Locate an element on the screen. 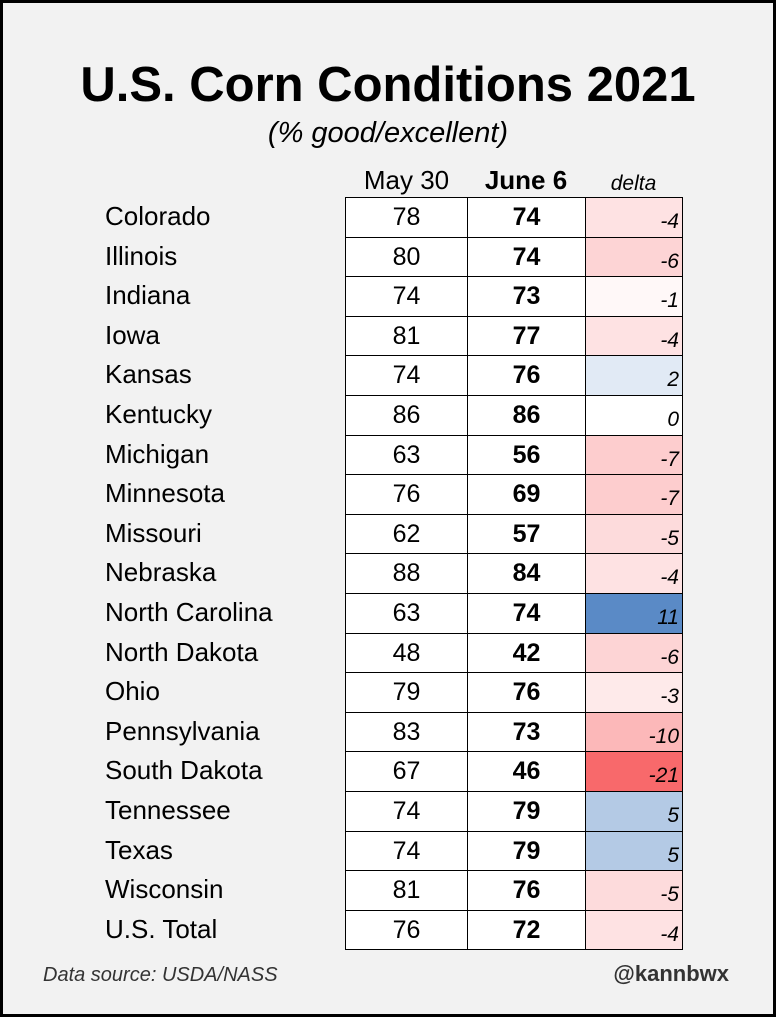 The width and height of the screenshot is (776, 1017). june6-value: 77 is located at coordinates (526, 335).